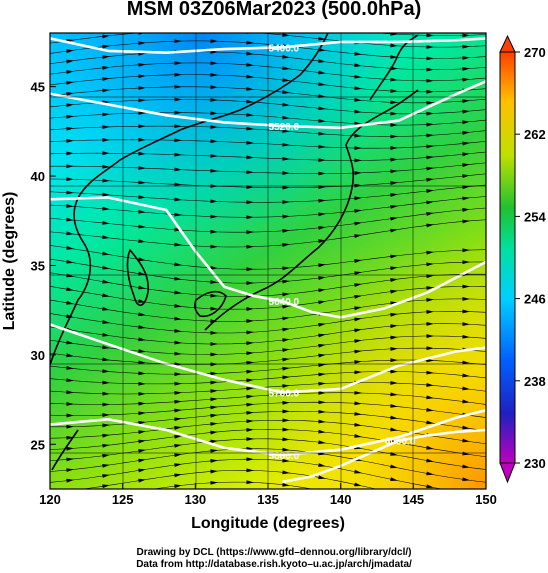 The image size is (548, 573). What do you see at coordinates (284, 127) in the screenshot?
I see `contour-label: 5520.0` at bounding box center [284, 127].